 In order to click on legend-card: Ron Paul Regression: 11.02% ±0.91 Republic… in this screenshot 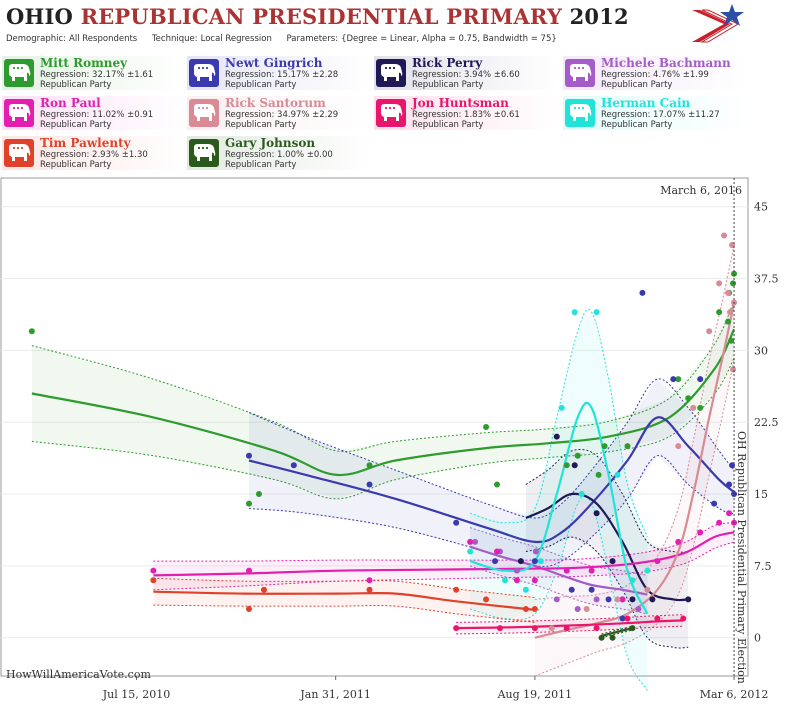, I will do `click(94, 113)`.